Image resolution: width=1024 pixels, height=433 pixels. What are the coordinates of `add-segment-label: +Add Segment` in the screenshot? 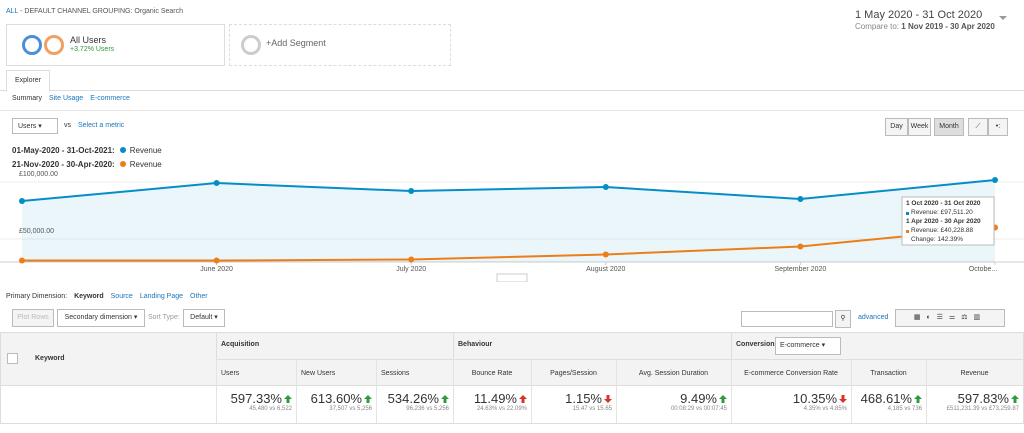 It's located at (296, 43).